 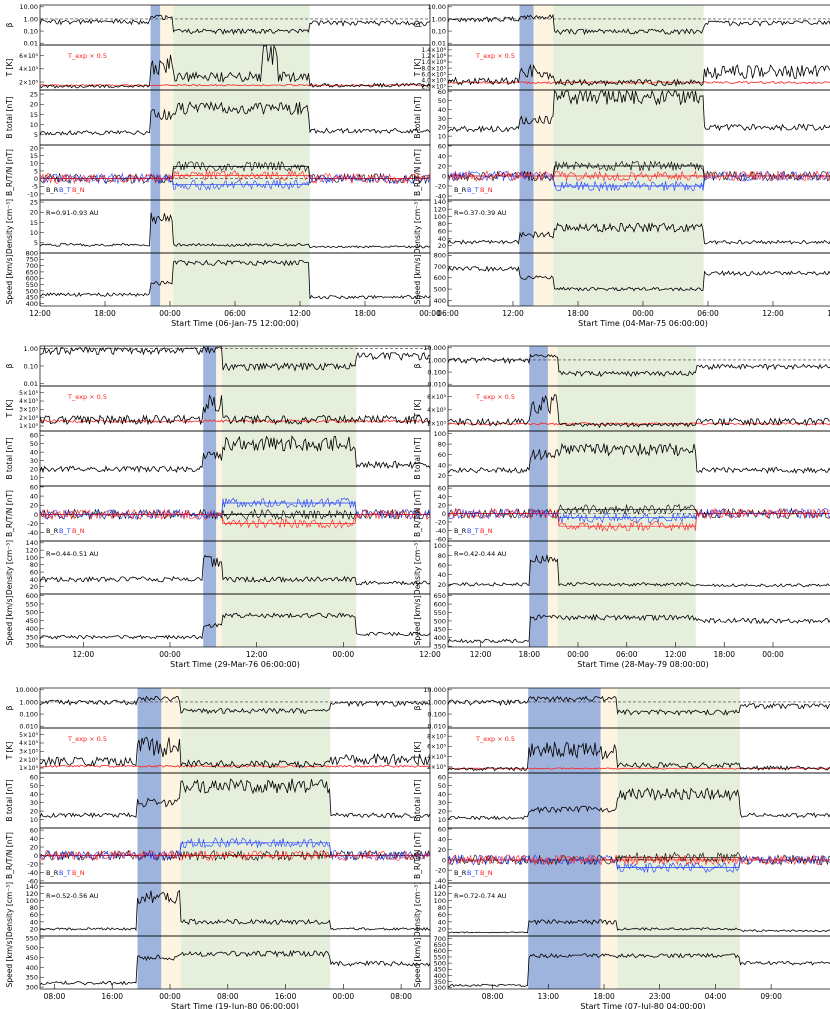 What do you see at coordinates (417, 226) in the screenshot?
I see `density-ylabel: Density [cm⁻³]` at bounding box center [417, 226].